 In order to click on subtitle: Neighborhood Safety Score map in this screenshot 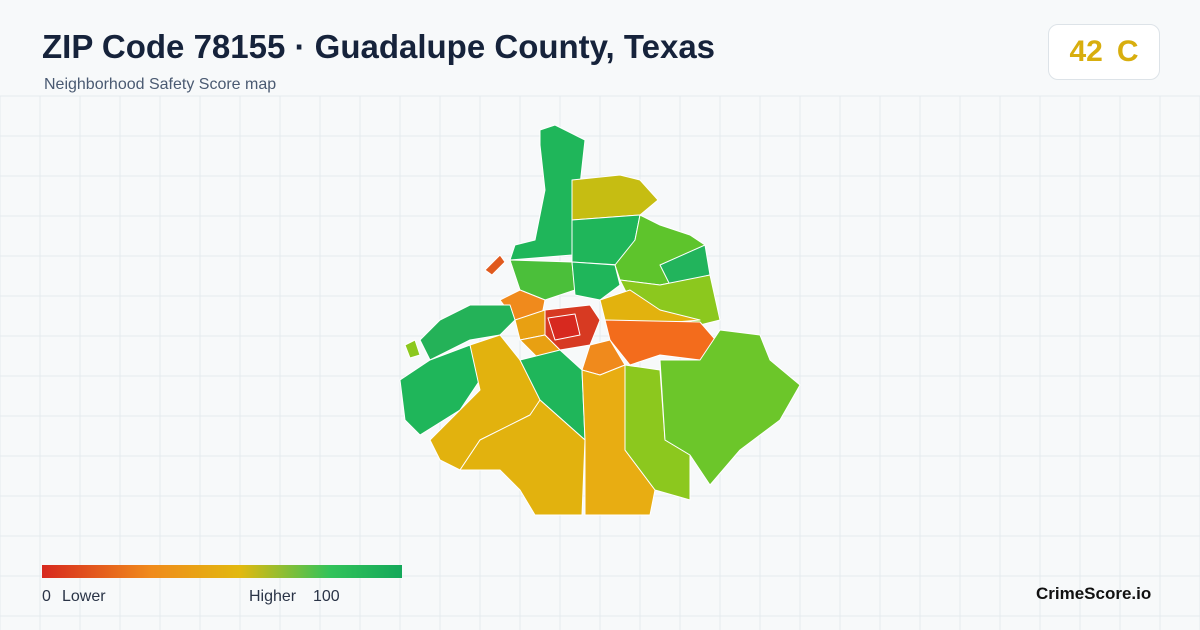, I will do `click(160, 84)`.